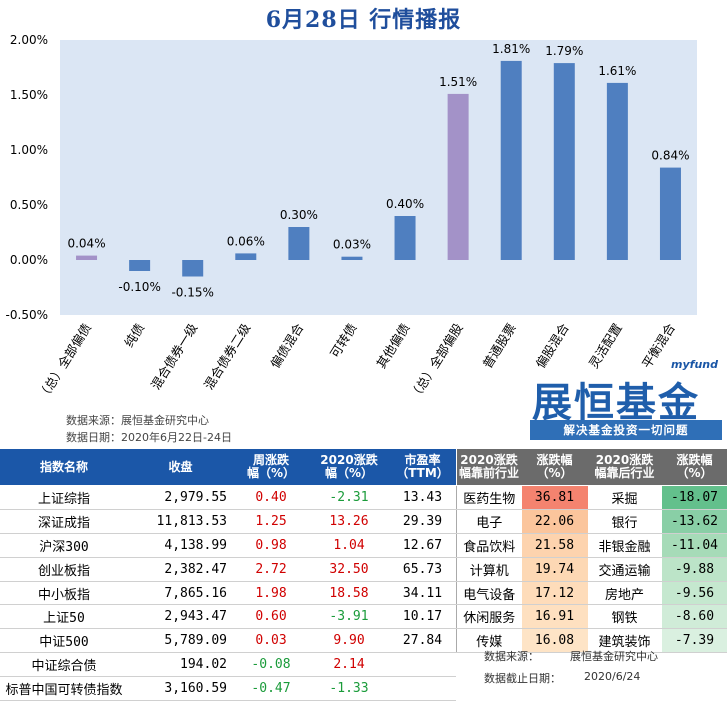 The width and height of the screenshot is (727, 701). What do you see at coordinates (137, 420) in the screenshot?
I see `chart-source: 数据来源：展恒基金研究中心` at bounding box center [137, 420].